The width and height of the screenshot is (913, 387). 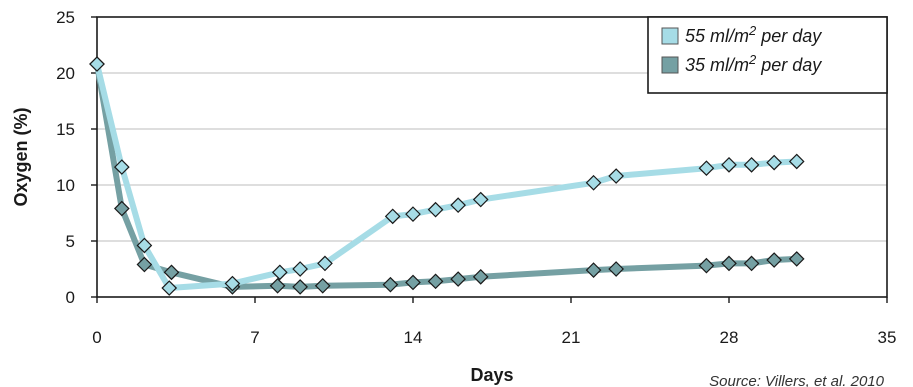 I want to click on y-tick-label: 0, so click(x=70, y=297).